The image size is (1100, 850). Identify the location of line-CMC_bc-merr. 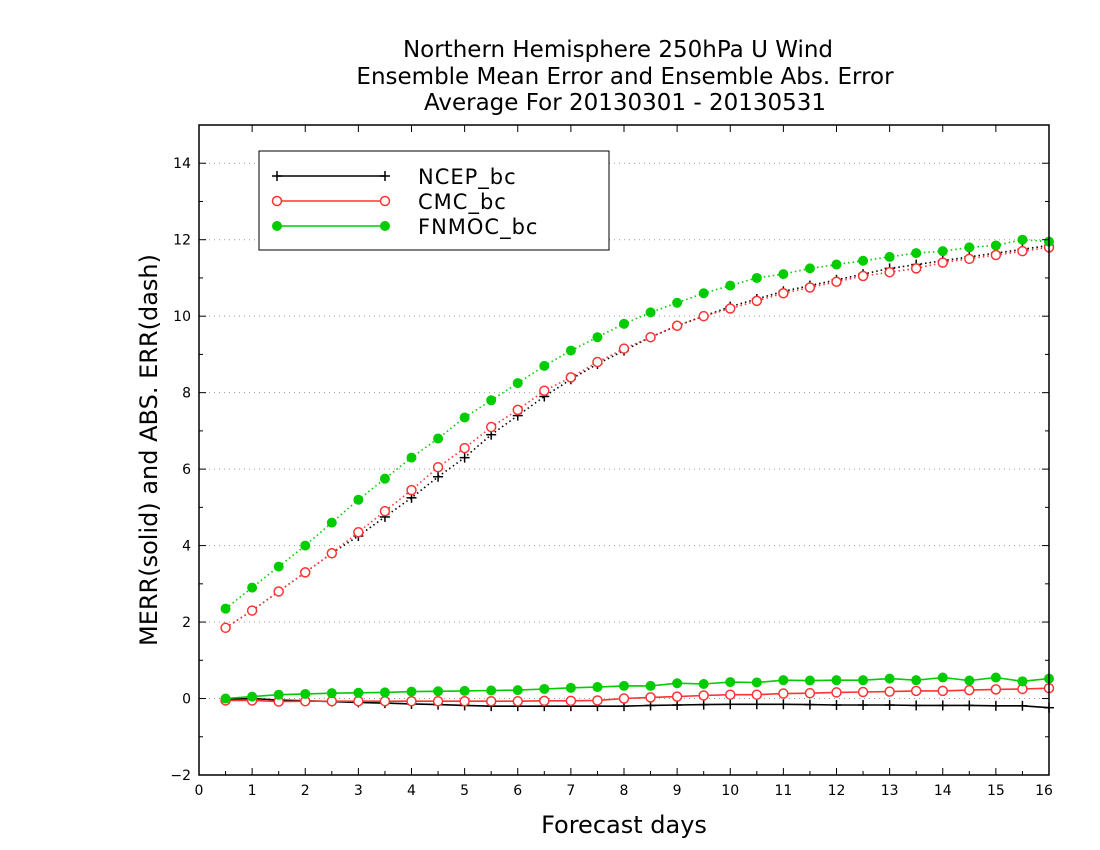
(637, 695).